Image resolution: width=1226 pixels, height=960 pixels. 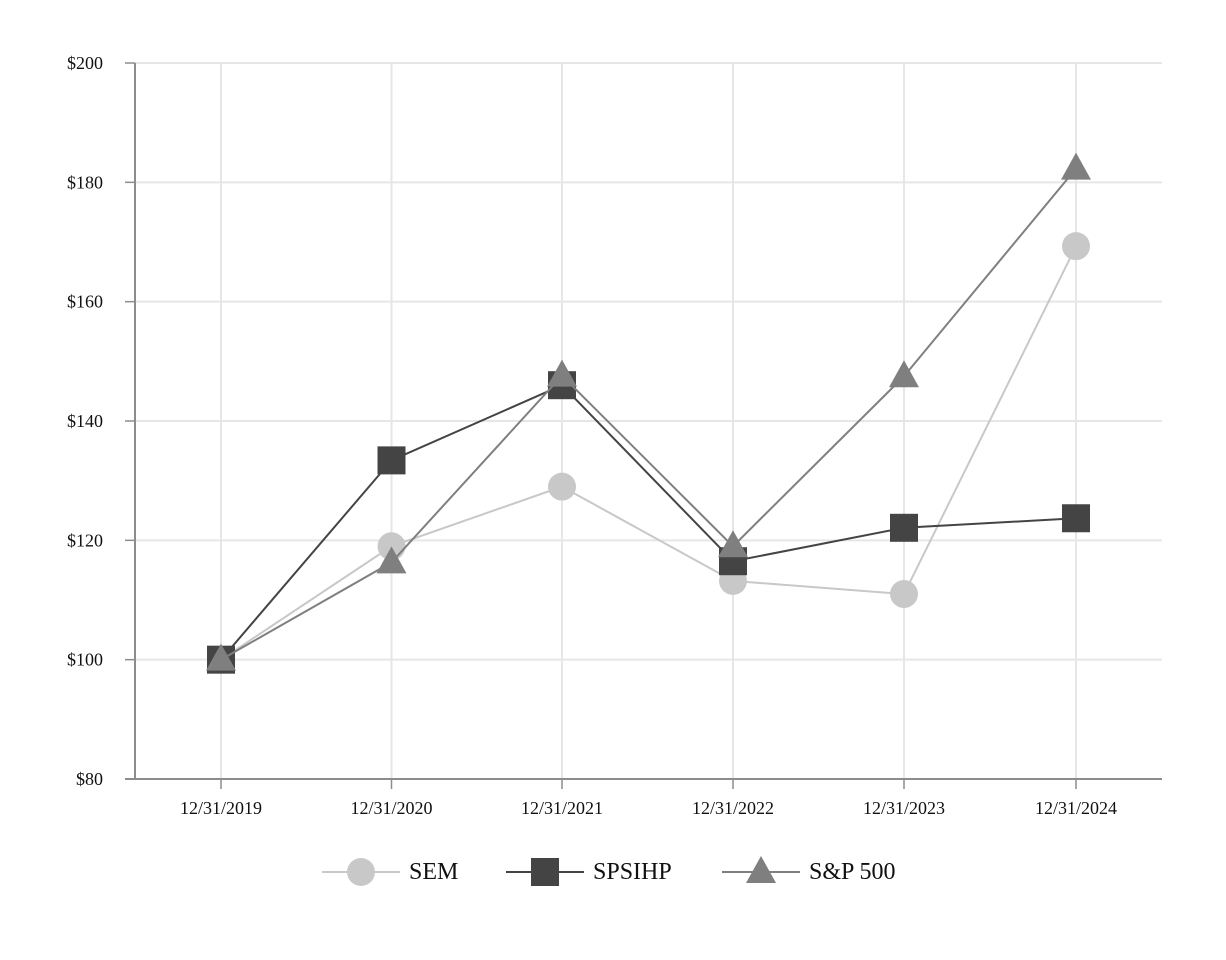 What do you see at coordinates (85, 660) in the screenshot?
I see `y-tick-label: $100` at bounding box center [85, 660].